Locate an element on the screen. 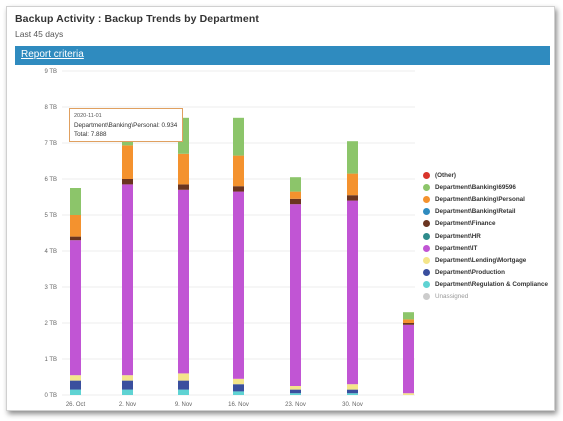 Image resolution: width=563 pixels, height=421 pixels. report-criteria-link: Report criteria is located at coordinates (52, 54).